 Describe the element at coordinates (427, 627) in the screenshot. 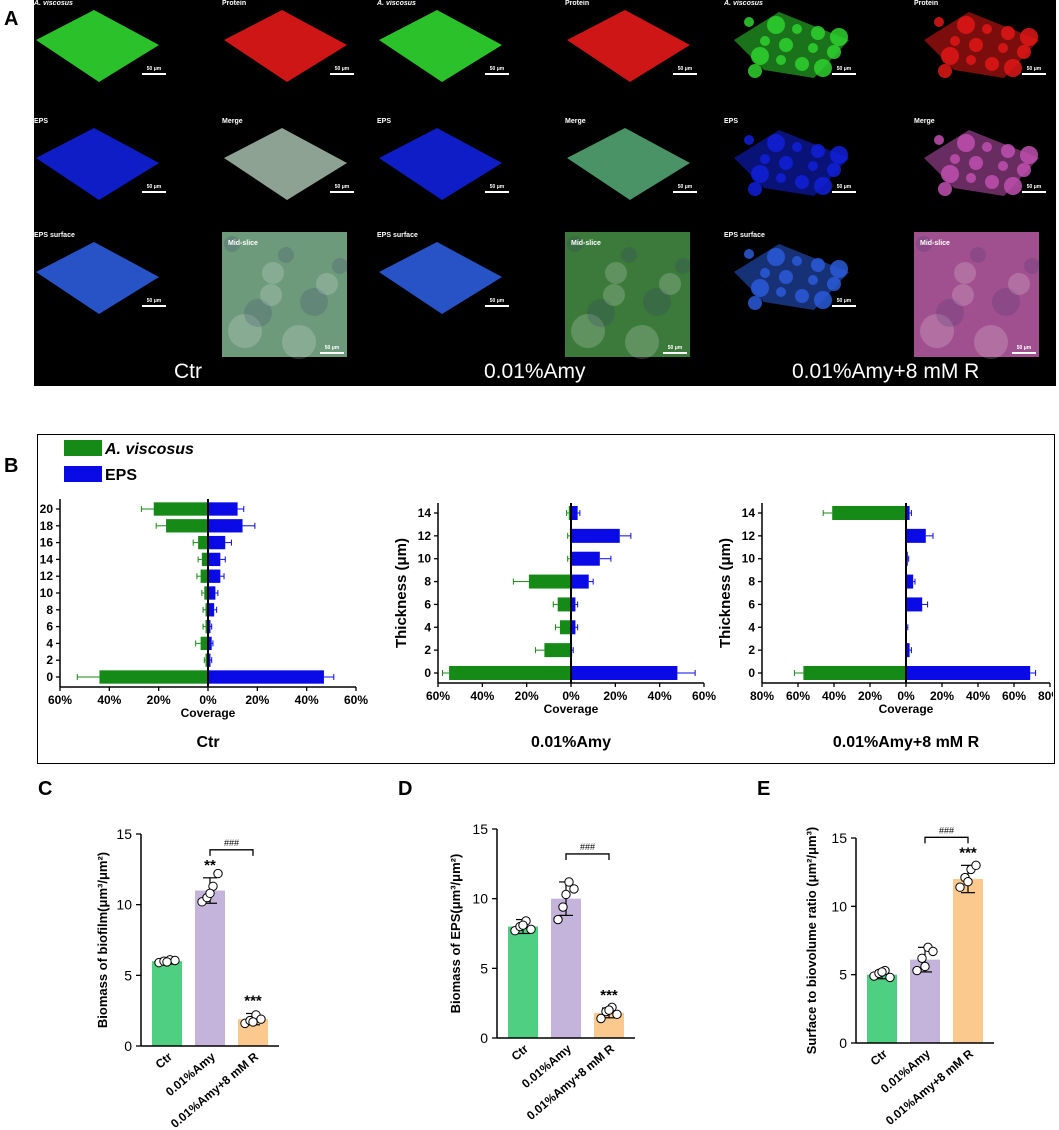

I see `y-tick-label: 4` at that location.